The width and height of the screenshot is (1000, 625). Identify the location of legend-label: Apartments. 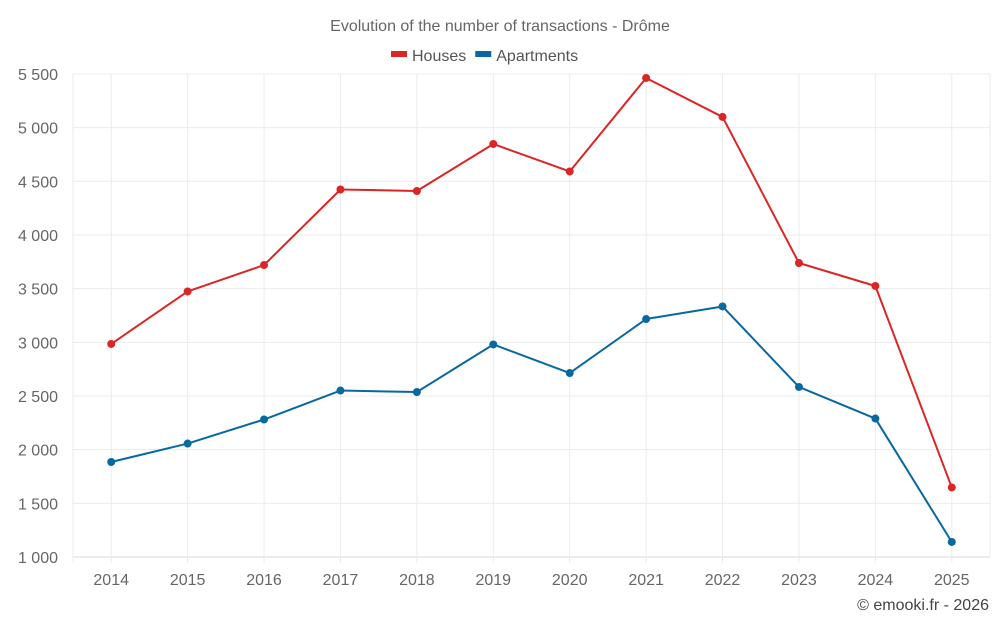
(537, 56).